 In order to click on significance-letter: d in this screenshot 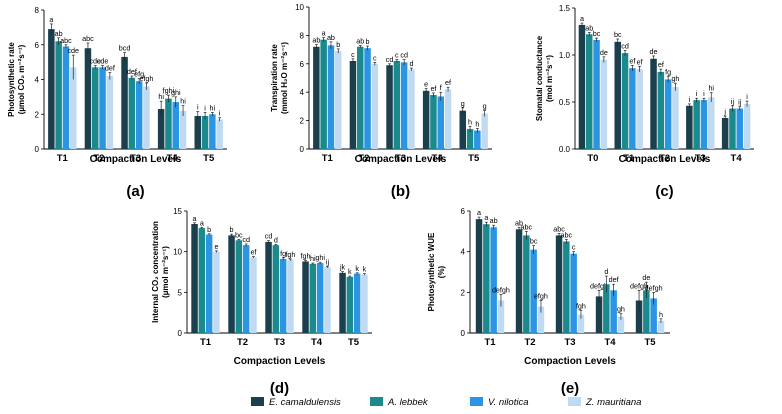, I will do `click(276, 239)`.